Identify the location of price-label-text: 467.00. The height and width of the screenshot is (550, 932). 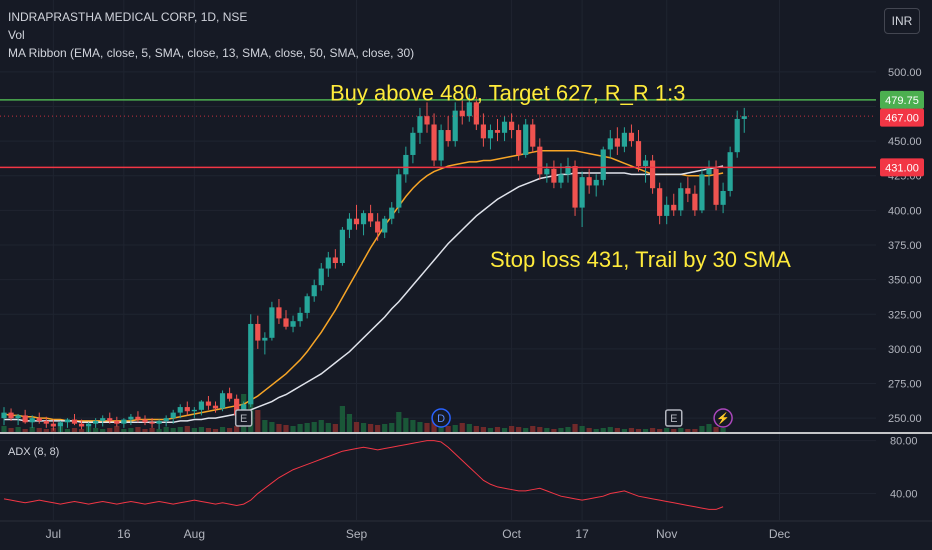
(902, 119).